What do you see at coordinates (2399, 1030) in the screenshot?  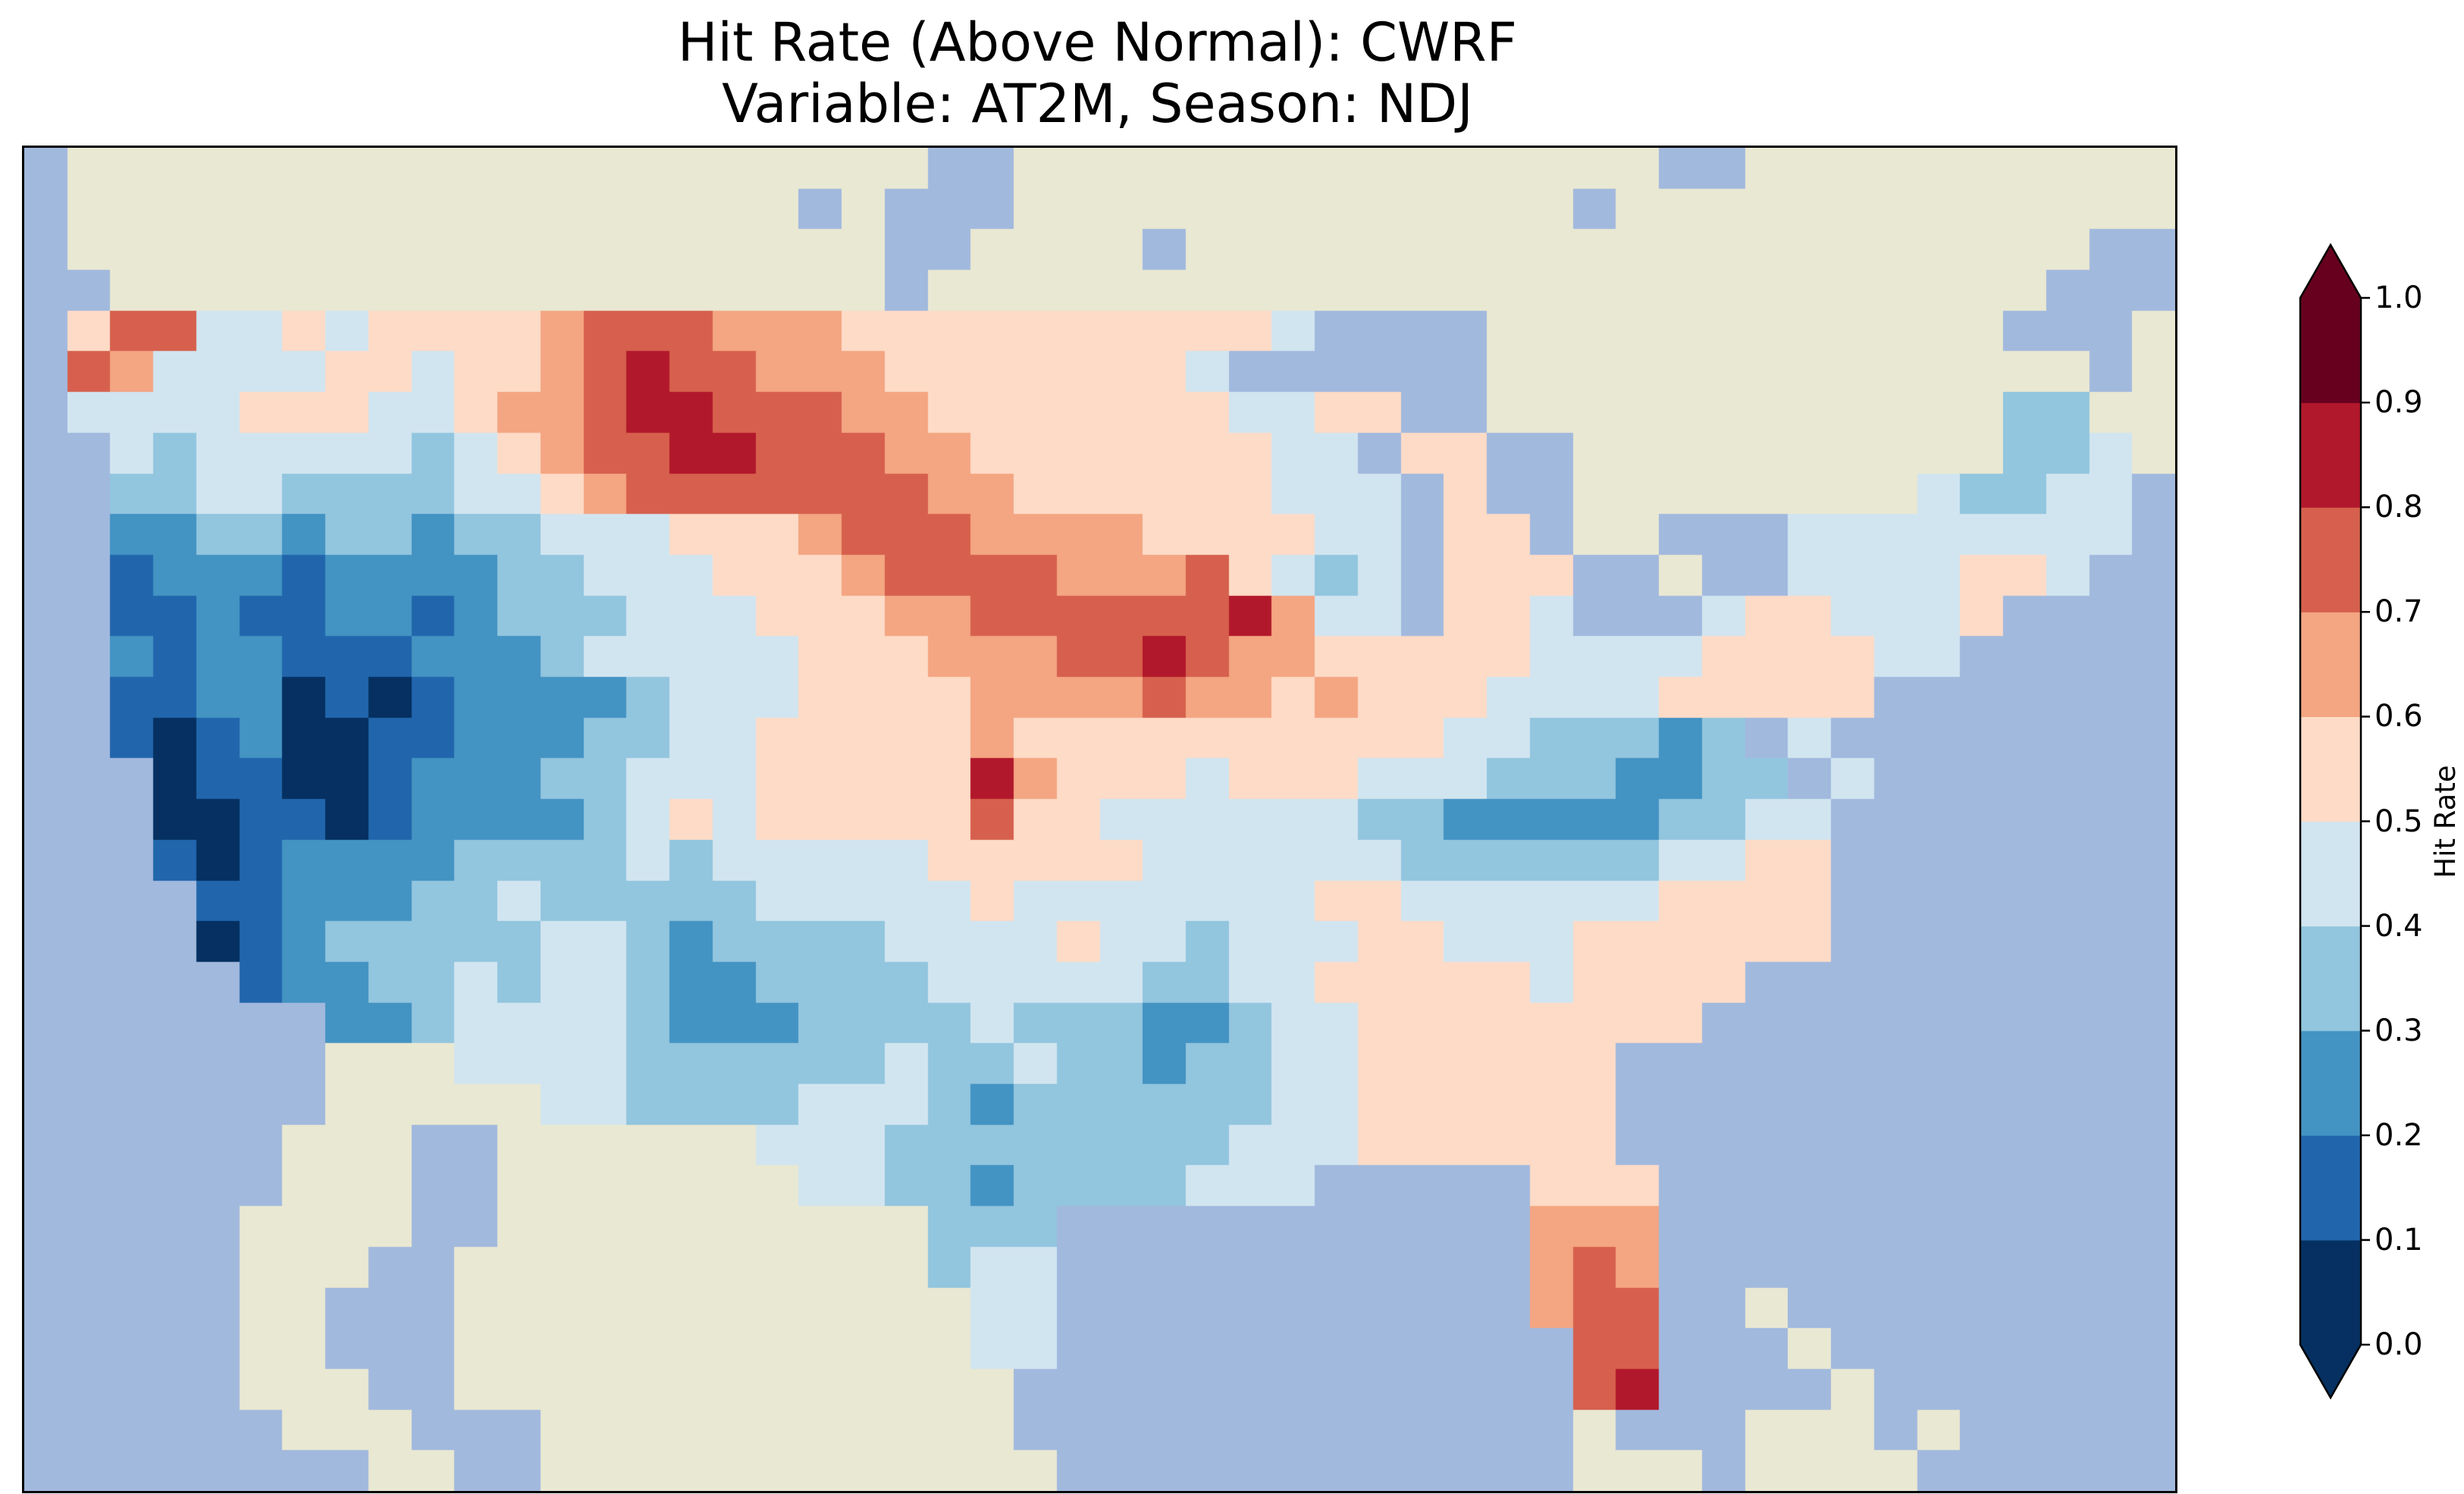 I see `colorbar-tick-label: 0.3` at bounding box center [2399, 1030].